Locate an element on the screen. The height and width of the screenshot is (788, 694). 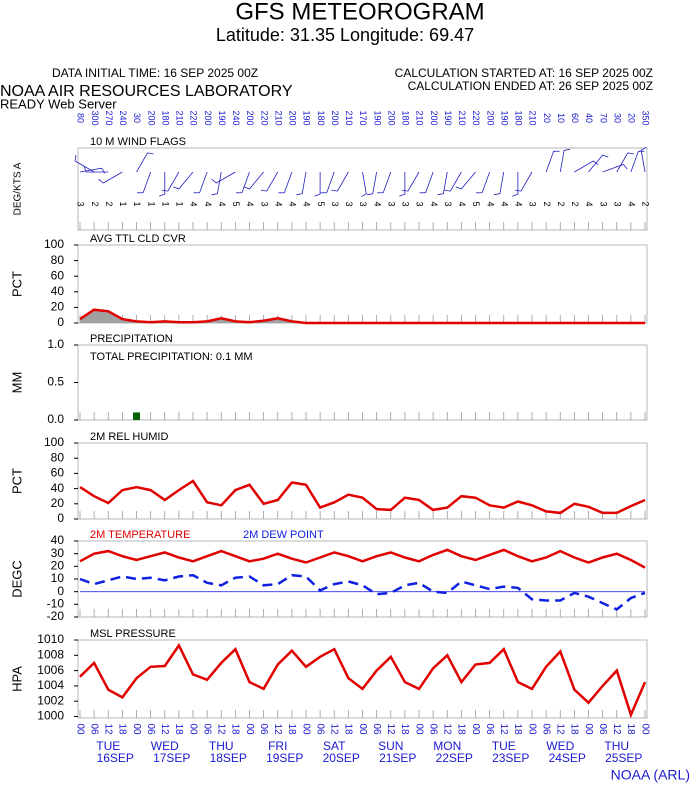
wind-direction-label: 10 is located at coordinates (561, 118).